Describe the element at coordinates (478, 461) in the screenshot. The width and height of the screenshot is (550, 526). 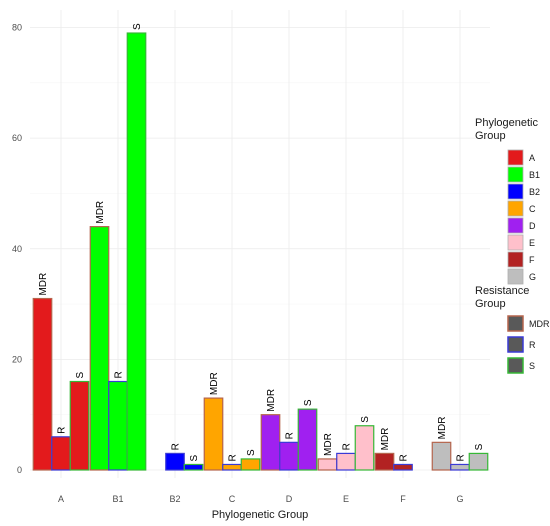
I see `bar-g-s` at that location.